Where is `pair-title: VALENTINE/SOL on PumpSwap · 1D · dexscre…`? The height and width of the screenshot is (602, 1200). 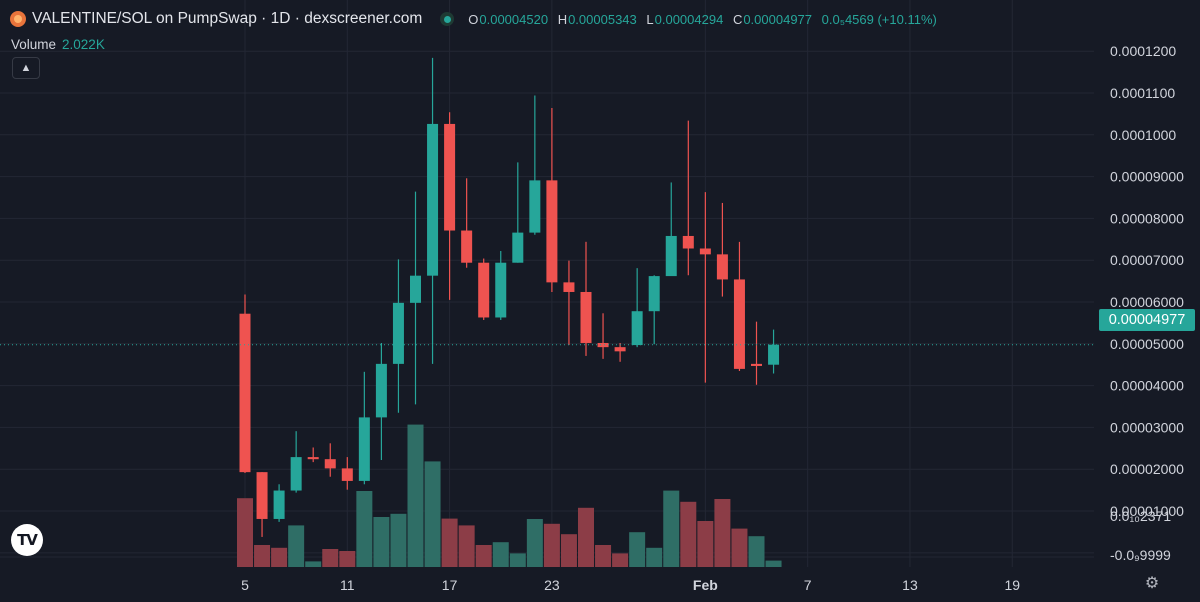 pair-title: VALENTINE/SOL on PumpSwap · 1D · dexscre… is located at coordinates (227, 18).